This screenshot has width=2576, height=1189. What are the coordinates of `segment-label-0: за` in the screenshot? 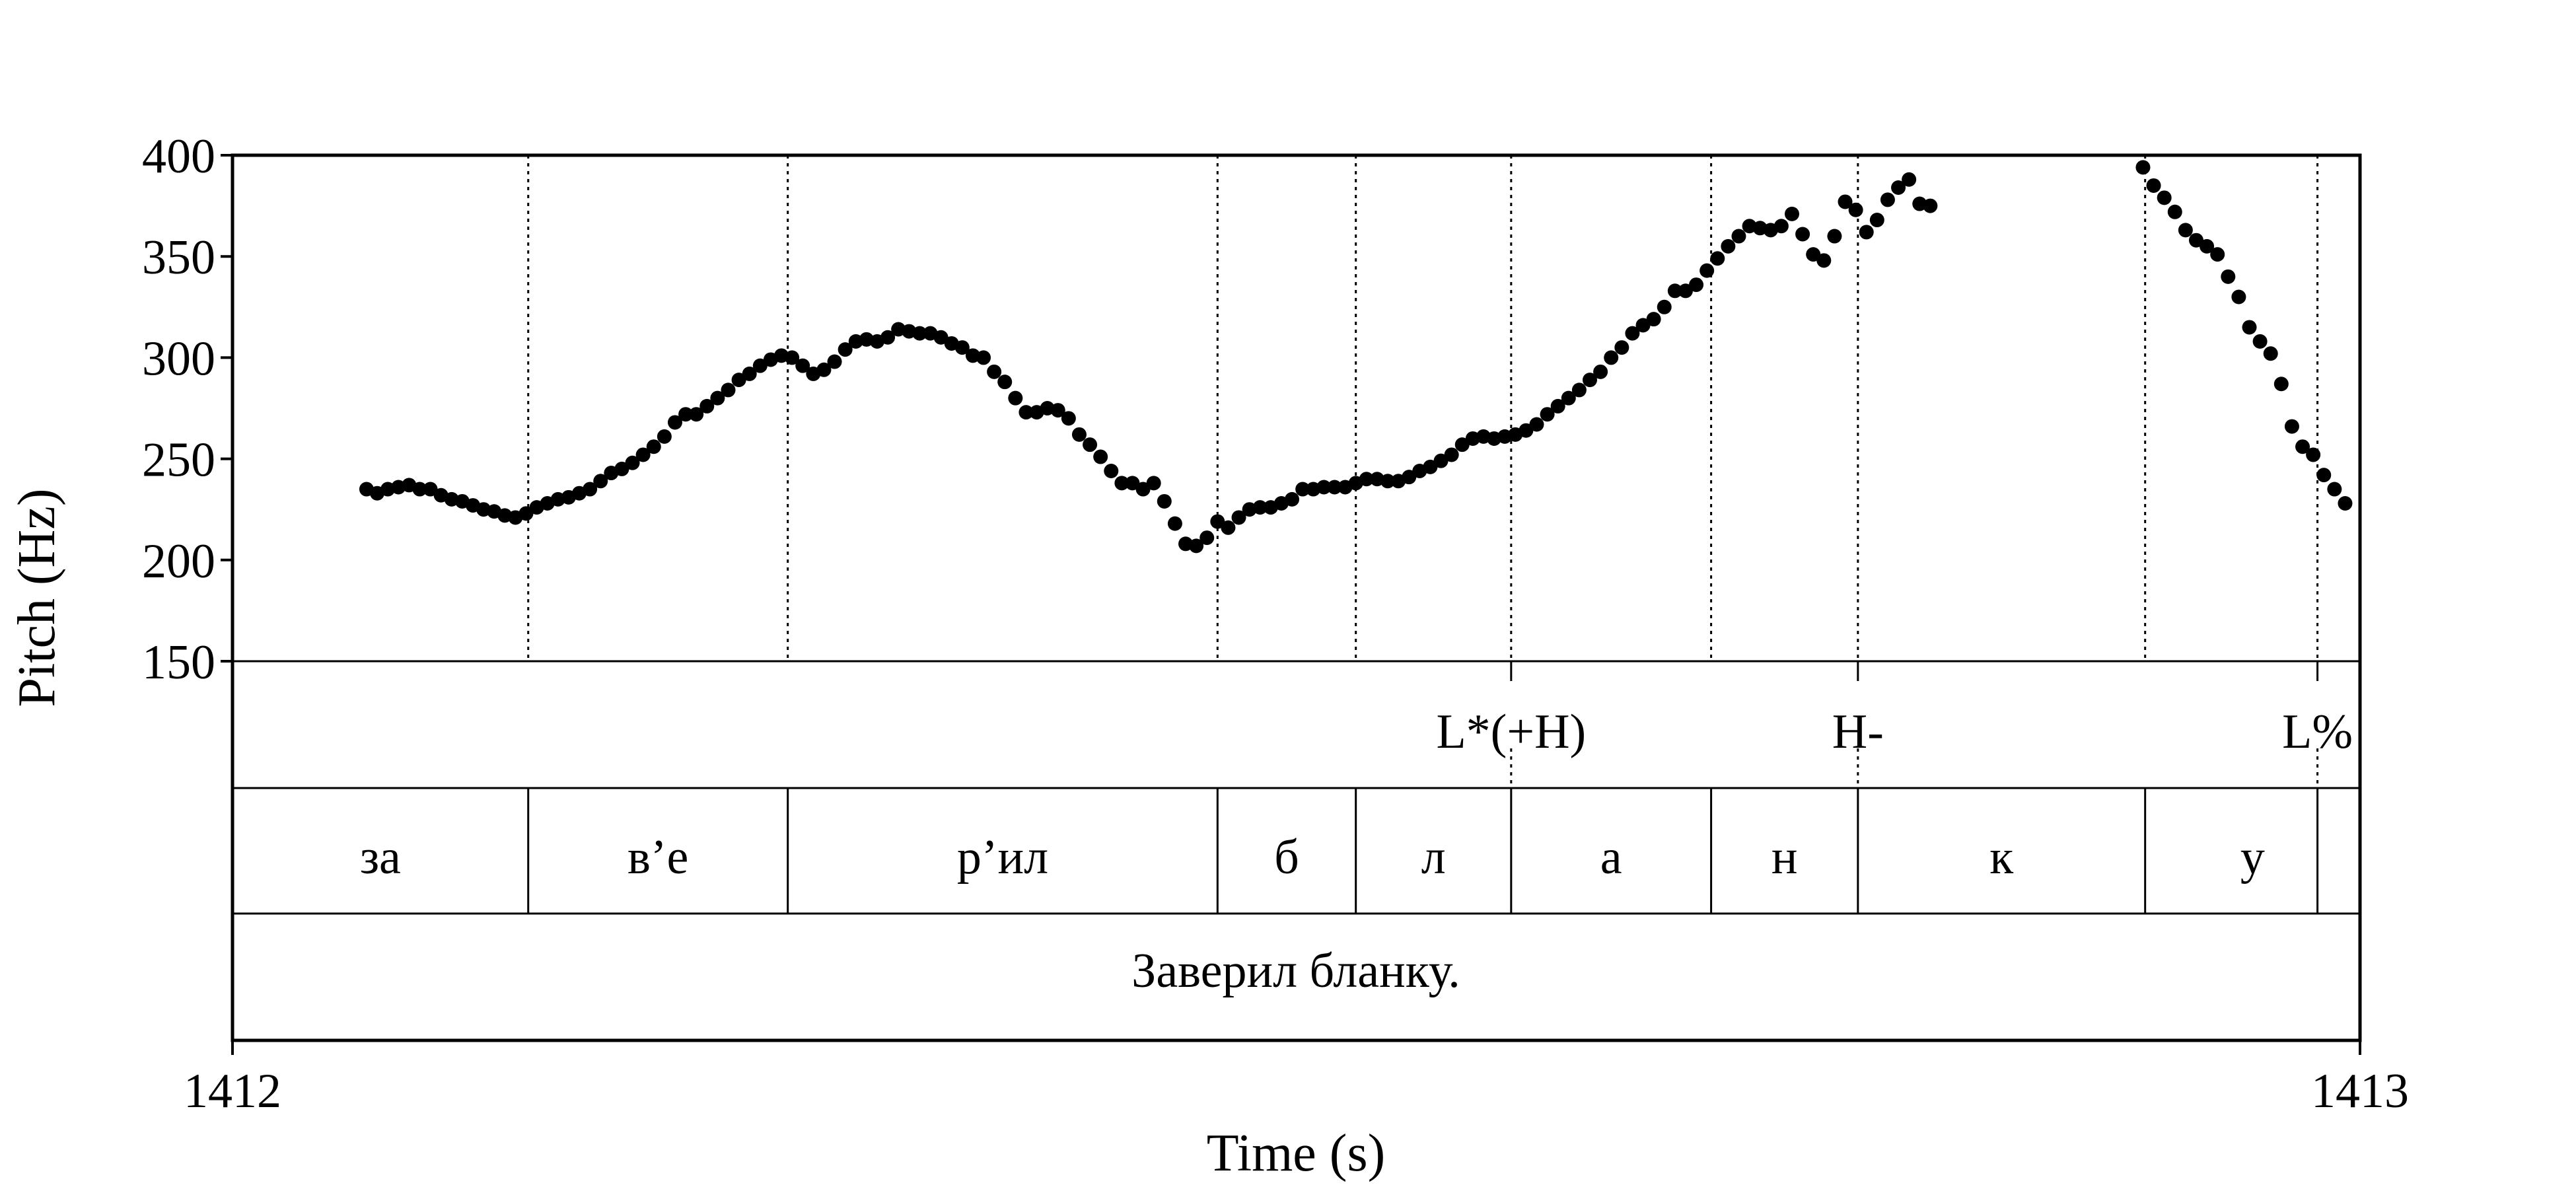 It's located at (380, 857).